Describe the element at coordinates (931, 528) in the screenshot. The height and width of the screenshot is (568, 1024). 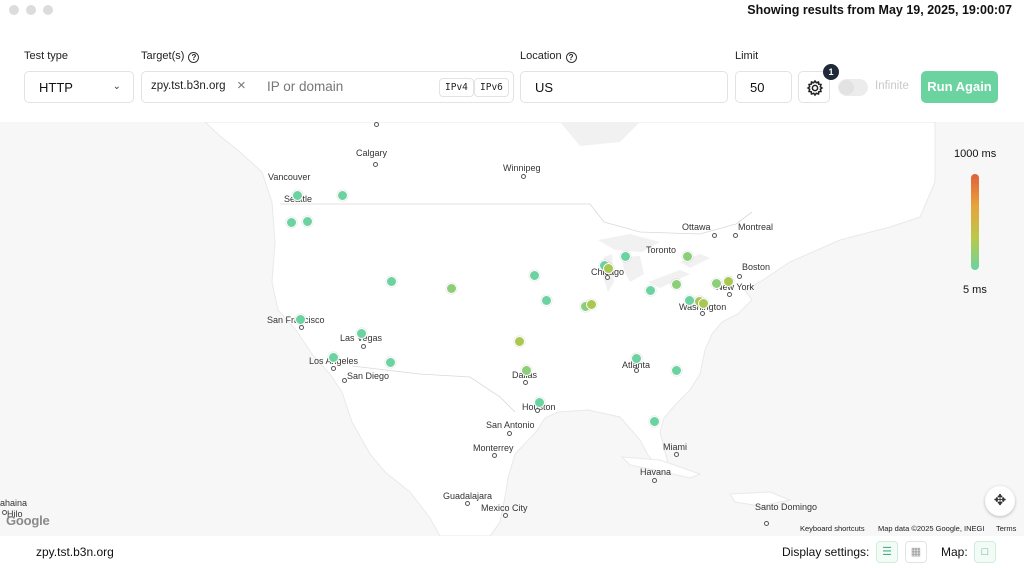
I see `map-data-attribution: Map data ©2025 Google, INEGI` at that location.